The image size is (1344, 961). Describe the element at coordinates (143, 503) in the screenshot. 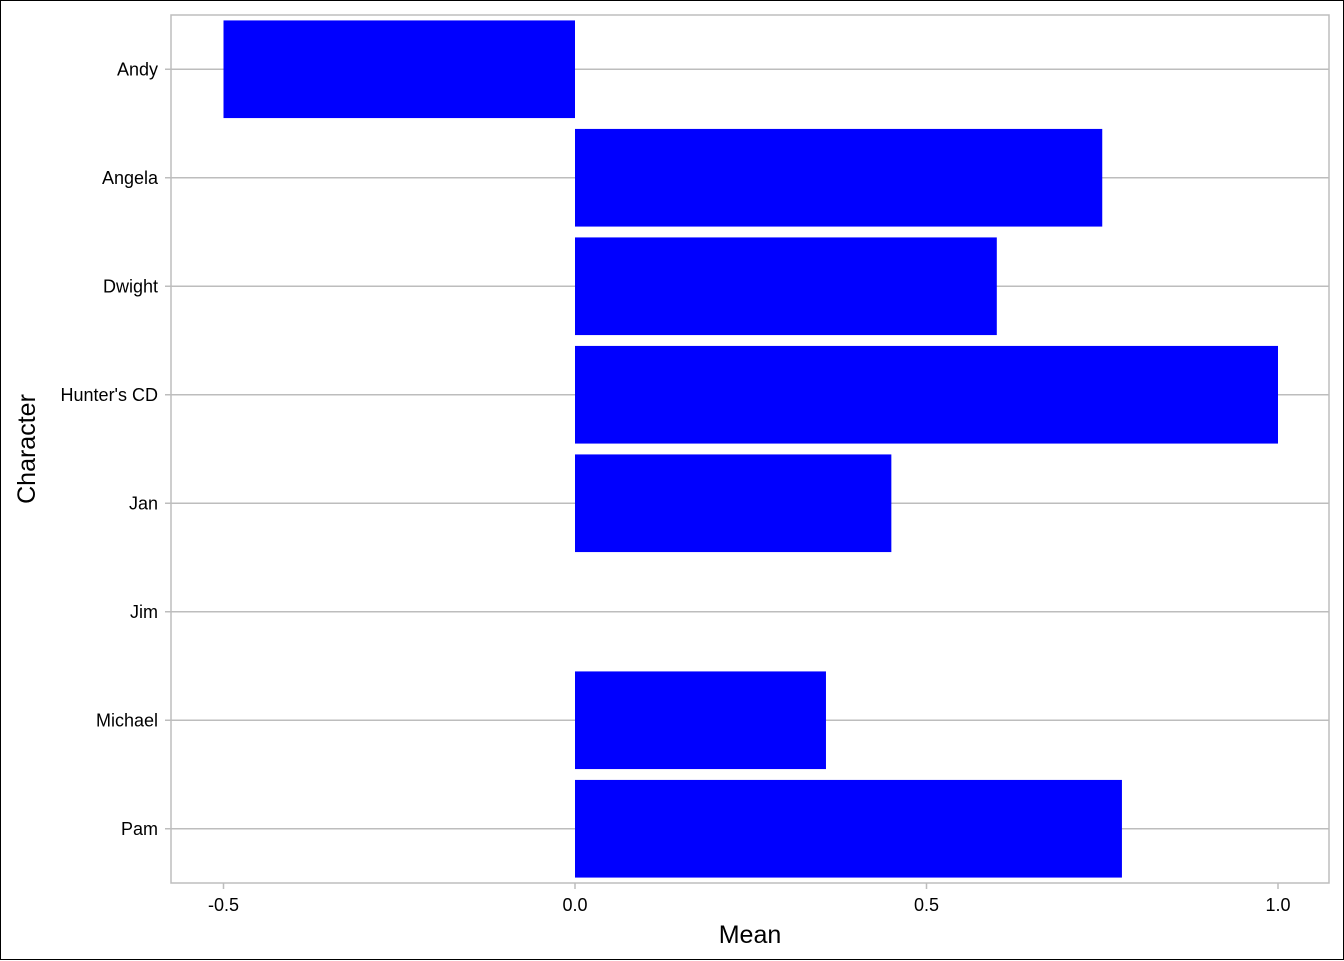

I see `y-tick-label: Jan` at that location.